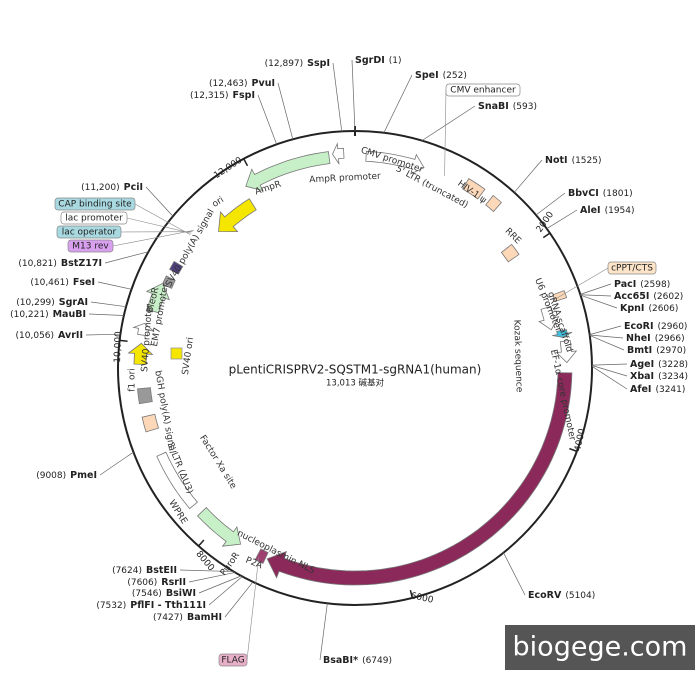 This screenshot has width=700, height=700. I want to click on site-name: AvrII, so click(70, 335).